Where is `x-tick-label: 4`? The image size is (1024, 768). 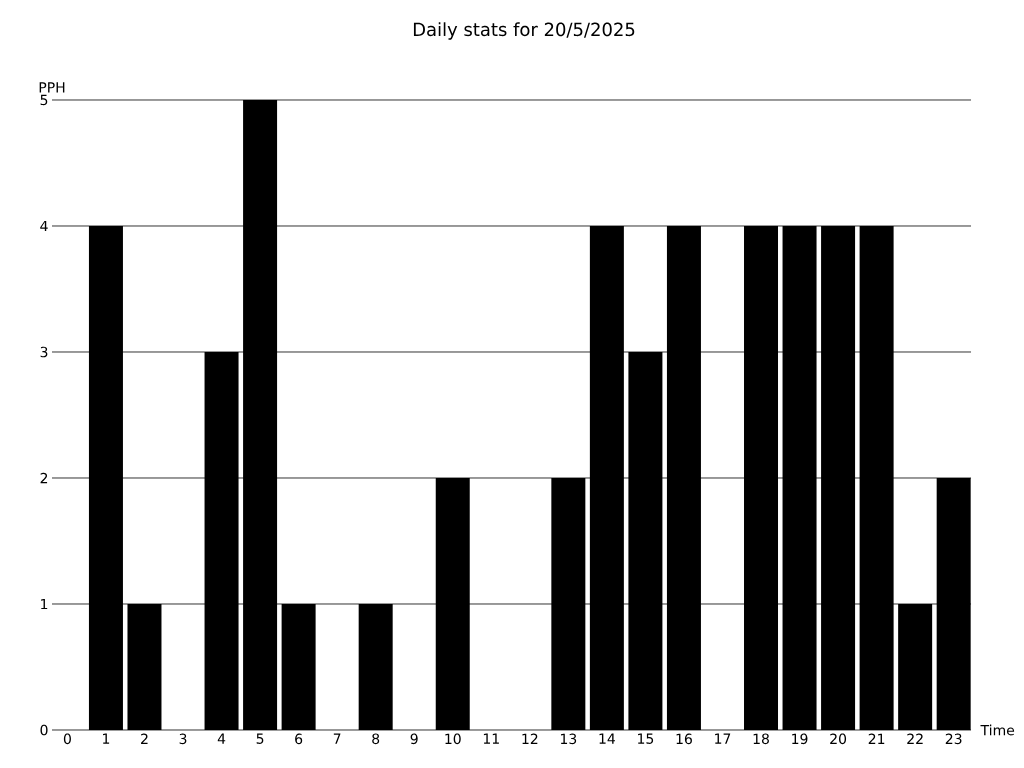
x-tick-label: 4 is located at coordinates (221, 738).